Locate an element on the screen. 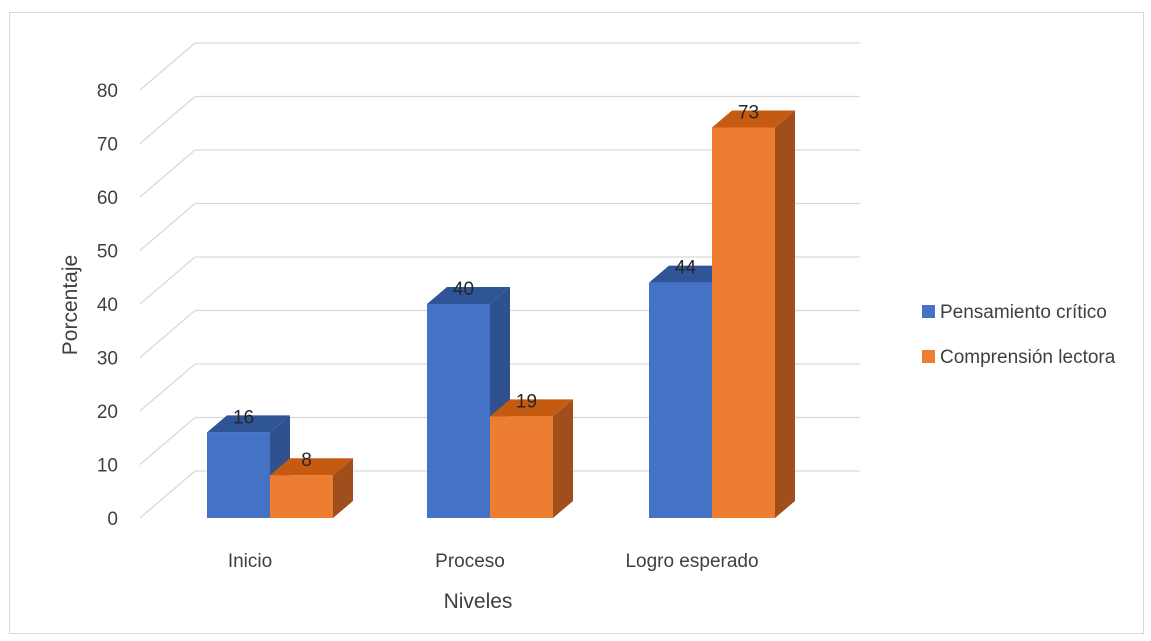  y-tick-label: 0 is located at coordinates (112, 519).